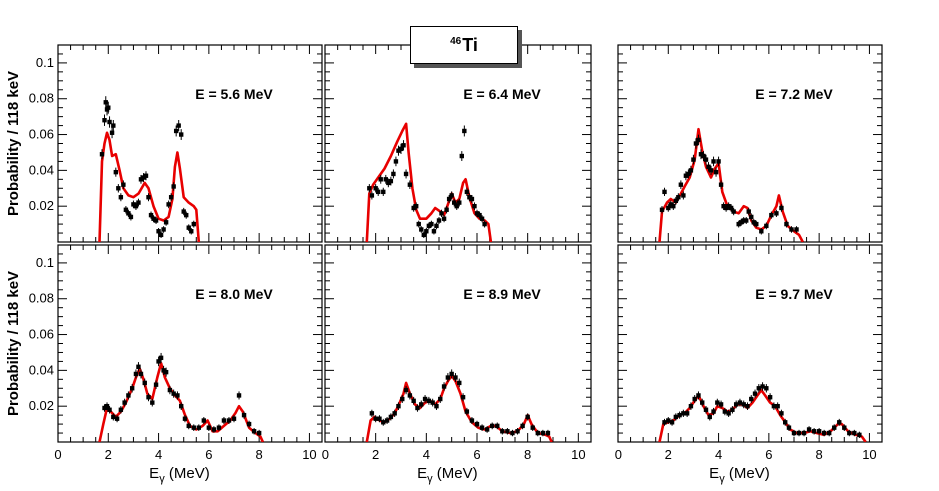 This screenshot has width=939, height=491. I want to click on y-tick-label: 0.04, so click(41, 169).